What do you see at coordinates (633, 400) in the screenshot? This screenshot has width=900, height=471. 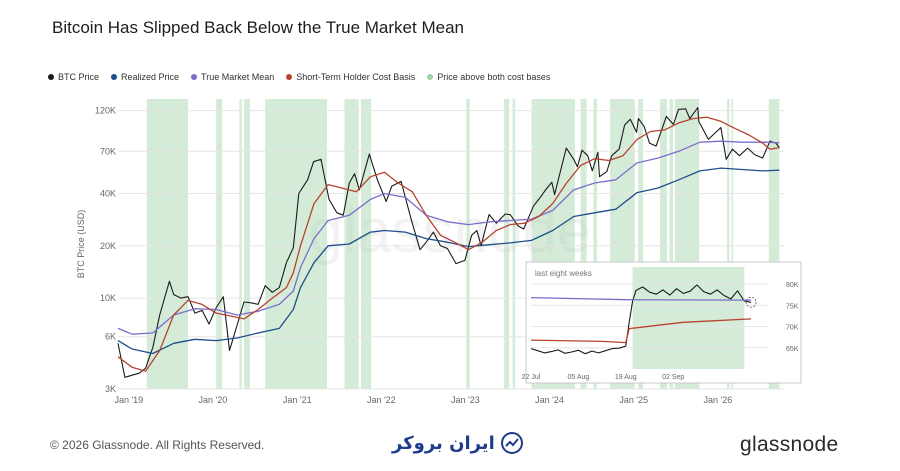 I see `main-x-tick-label: Jan '25` at bounding box center [633, 400].